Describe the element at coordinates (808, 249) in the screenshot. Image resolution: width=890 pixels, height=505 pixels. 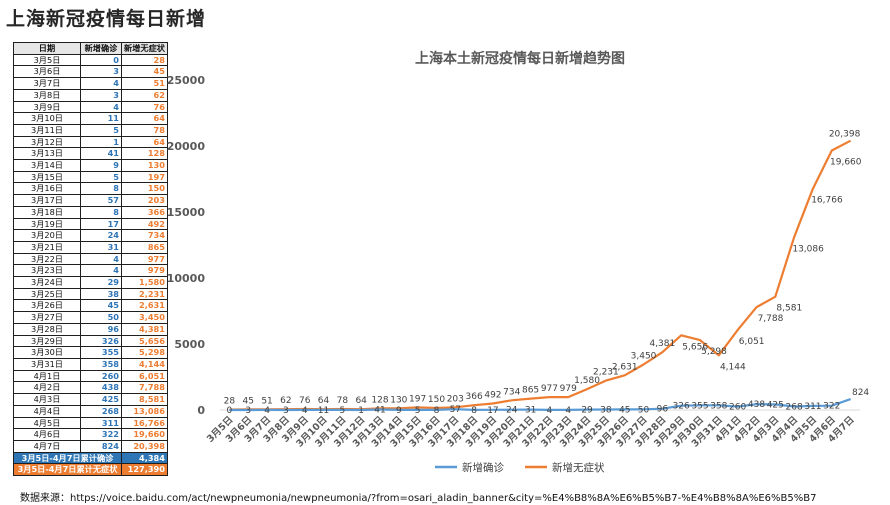
I see `data-label-asymptomatic: 13,086` at that location.